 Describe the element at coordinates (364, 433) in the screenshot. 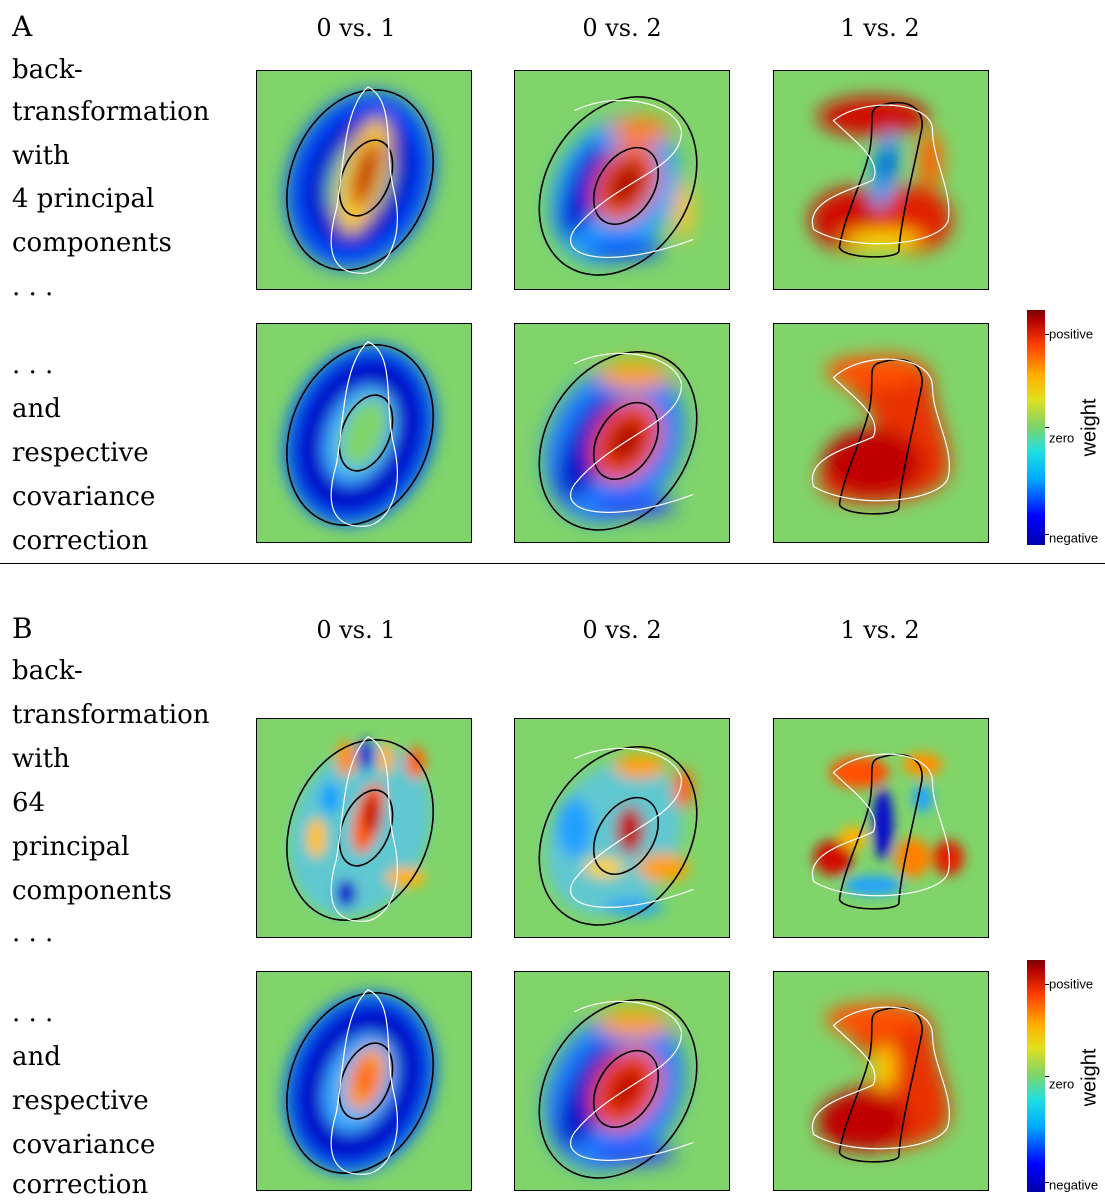

I see `heatmap-a-cov-0vs1` at that location.